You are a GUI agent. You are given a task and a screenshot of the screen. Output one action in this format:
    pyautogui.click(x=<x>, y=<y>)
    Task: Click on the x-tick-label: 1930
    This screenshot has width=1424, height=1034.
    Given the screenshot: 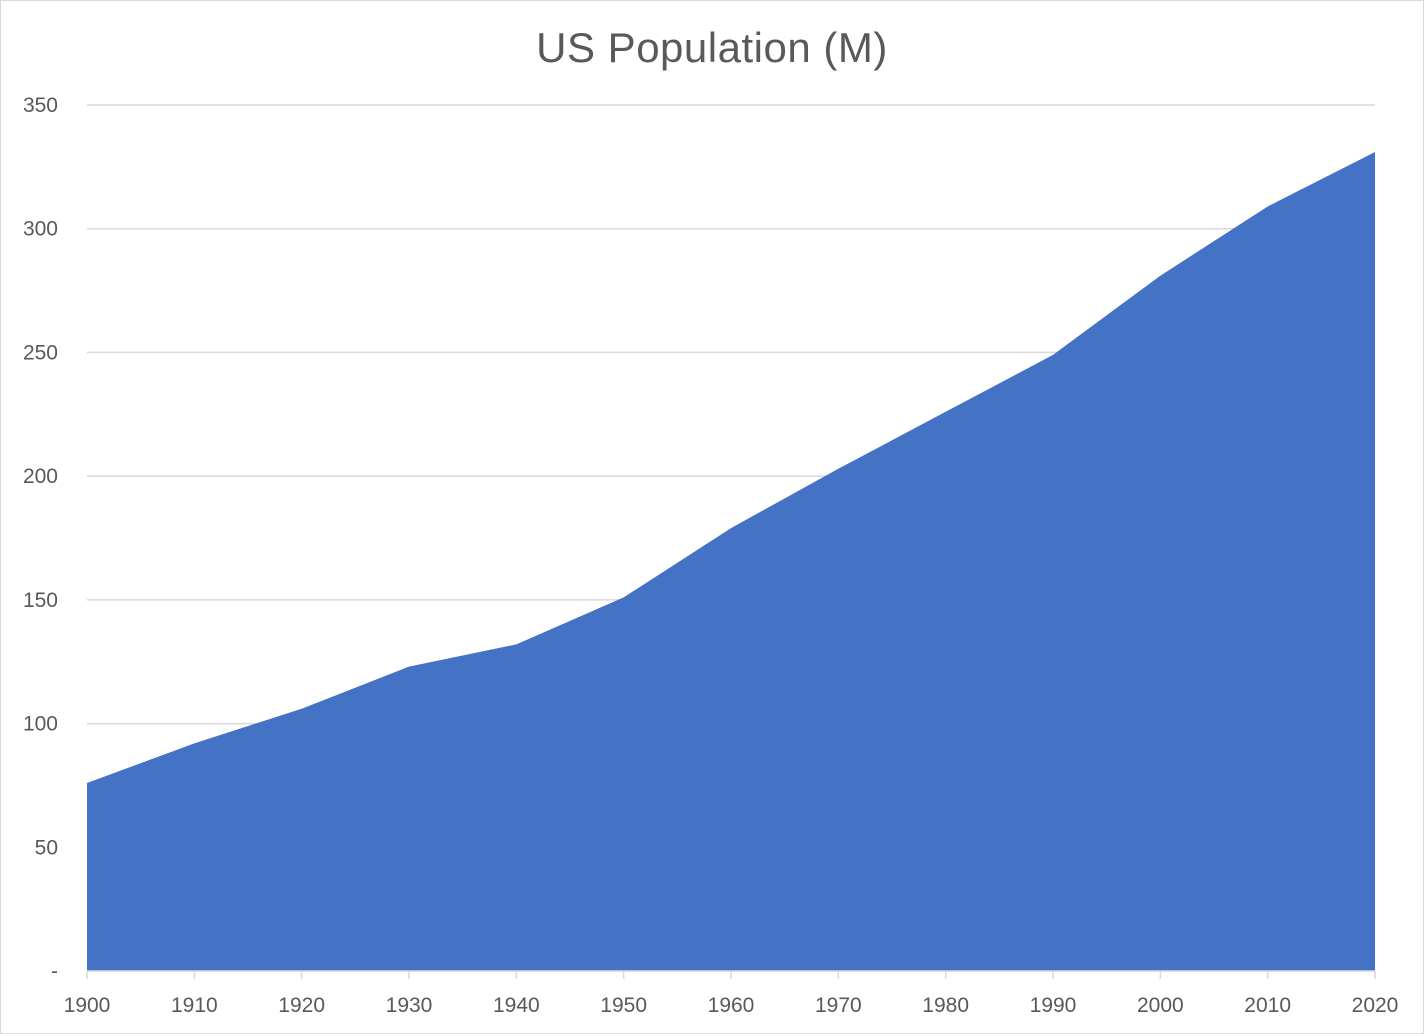 What is the action you would take?
    pyautogui.click(x=409, y=1005)
    